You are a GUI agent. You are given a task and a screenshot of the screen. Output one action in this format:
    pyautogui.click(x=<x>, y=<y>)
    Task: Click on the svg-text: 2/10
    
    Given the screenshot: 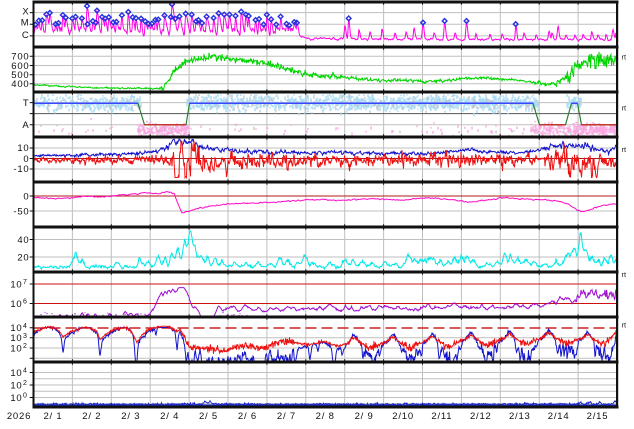 What is the action you would take?
    pyautogui.click(x=403, y=416)
    